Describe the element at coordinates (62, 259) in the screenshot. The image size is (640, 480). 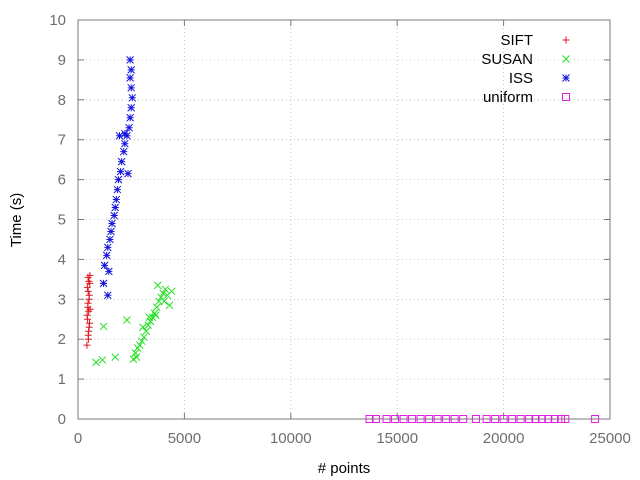
I see `y-tick-label: 4` at that location.